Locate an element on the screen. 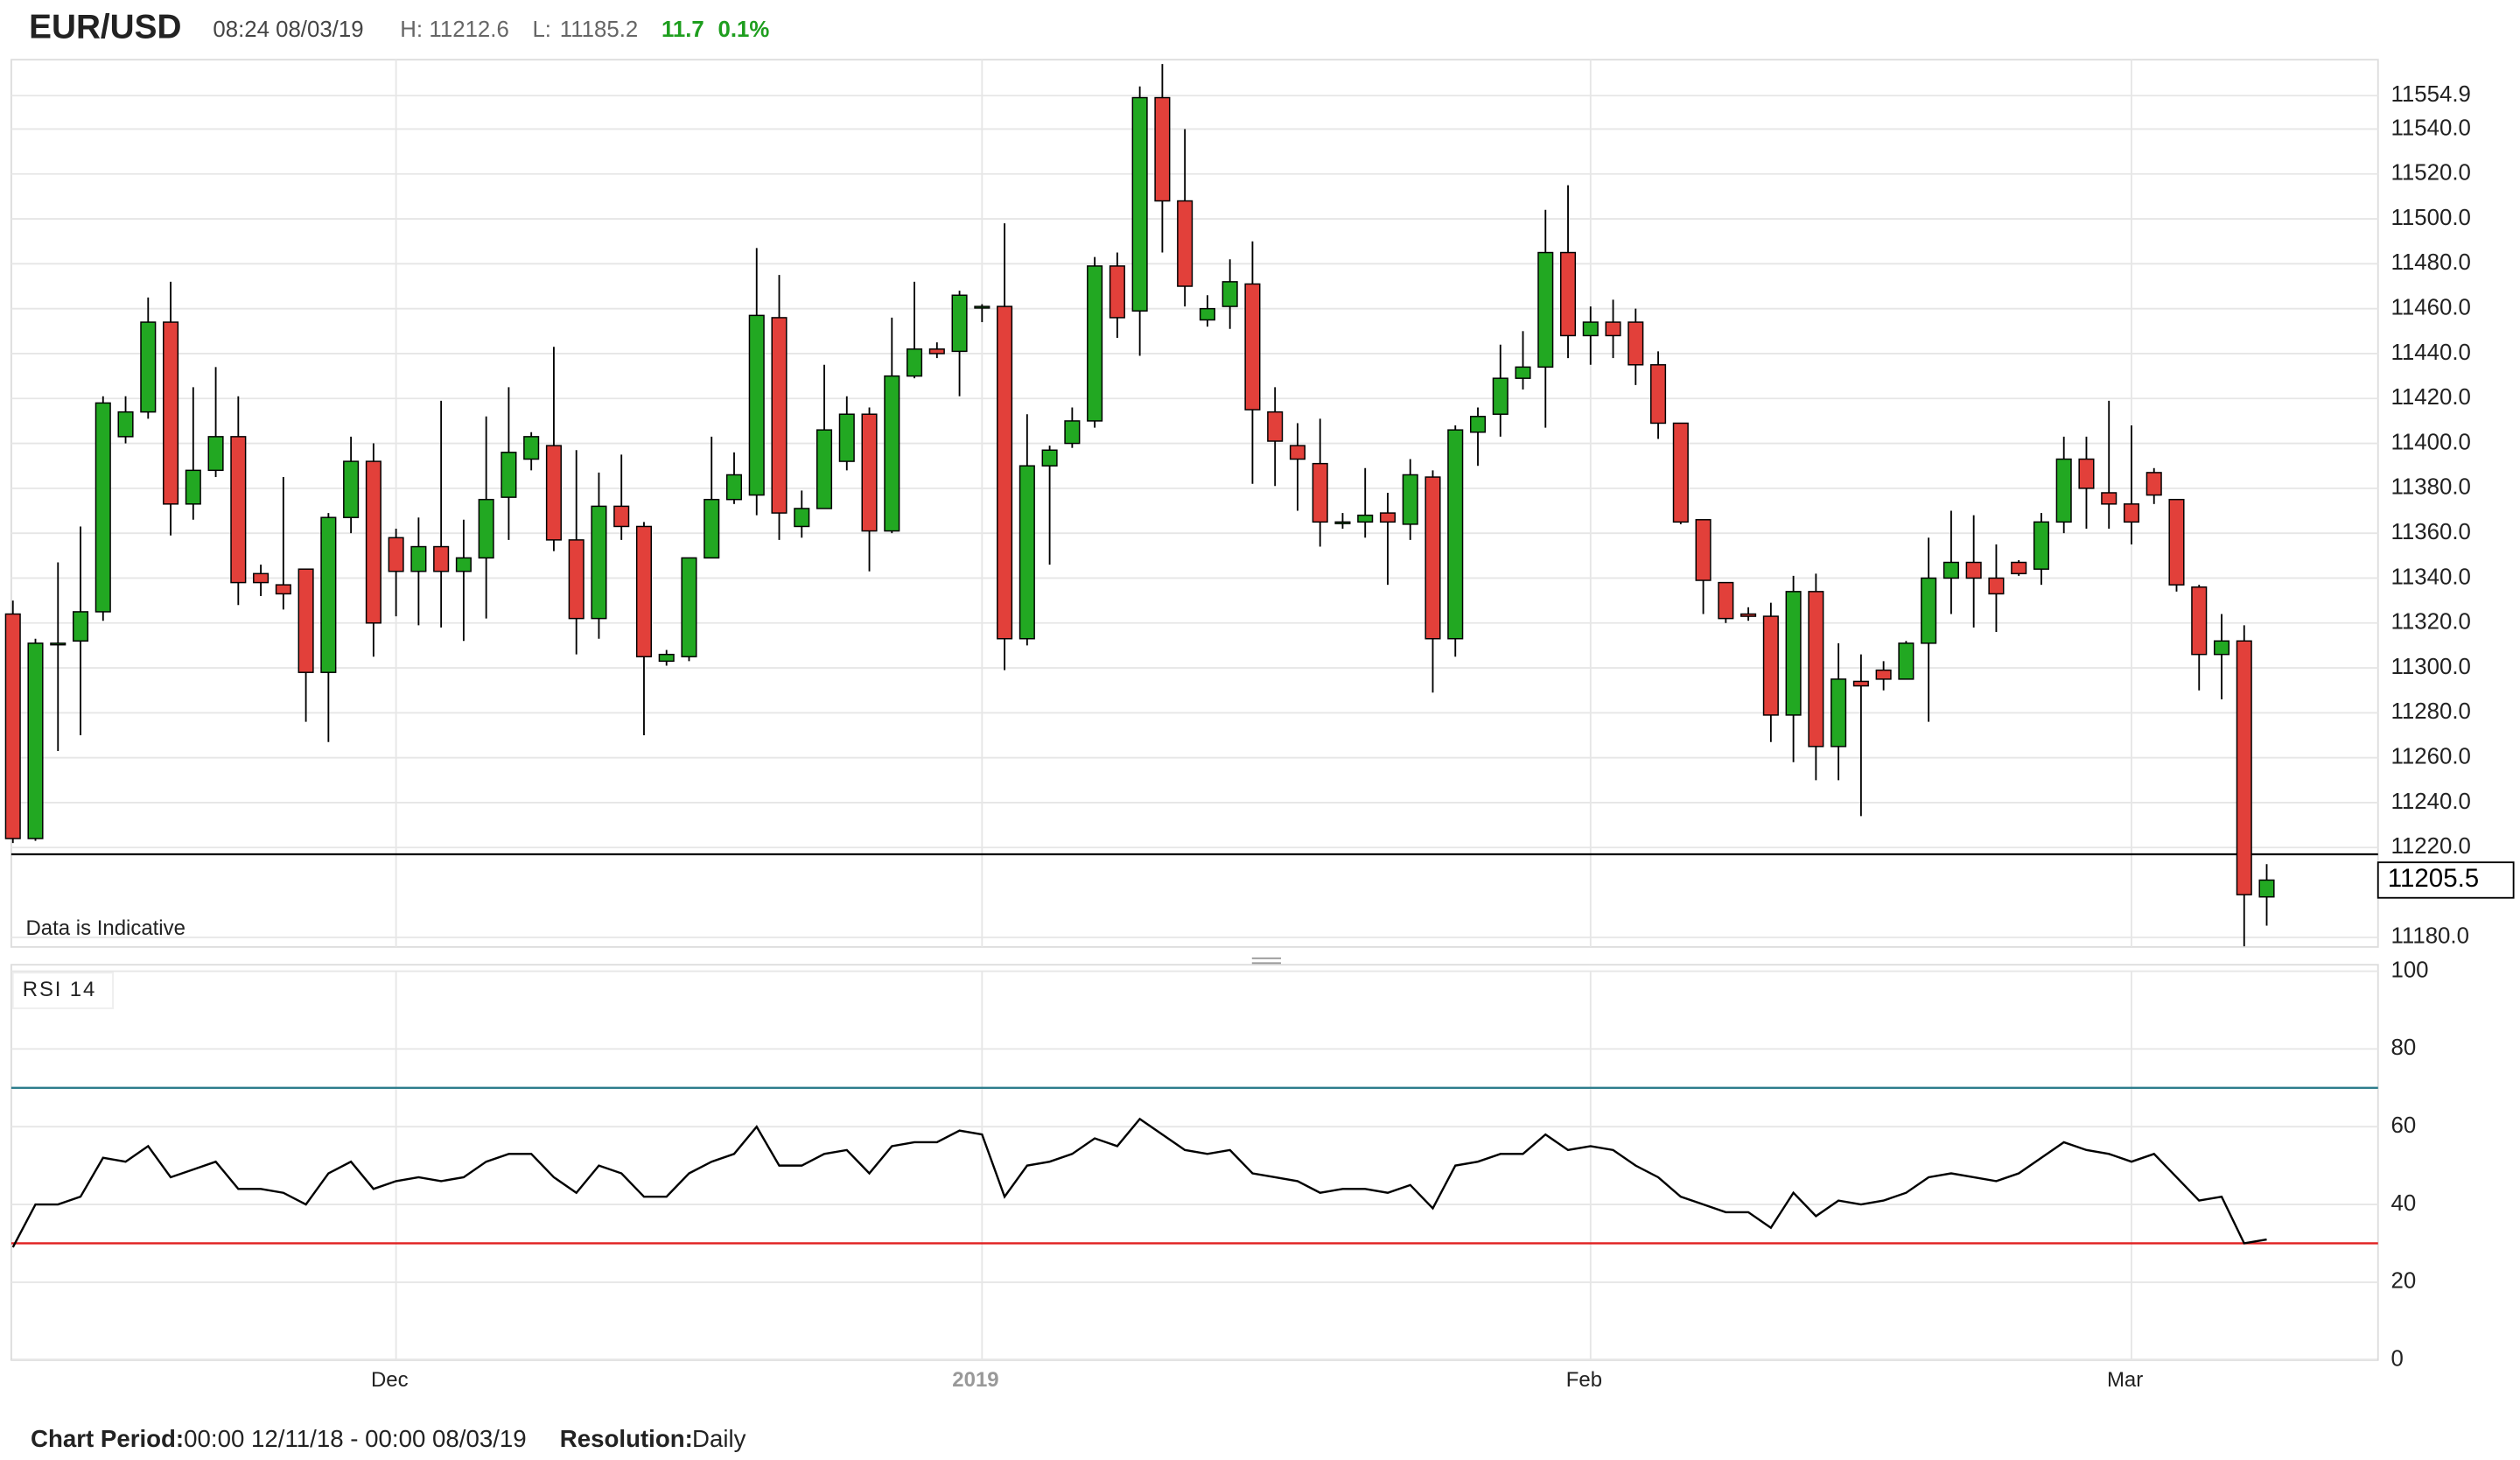 The height and width of the screenshot is (1460, 2520). y-tick-label: 11220.0 is located at coordinates (2430, 846).